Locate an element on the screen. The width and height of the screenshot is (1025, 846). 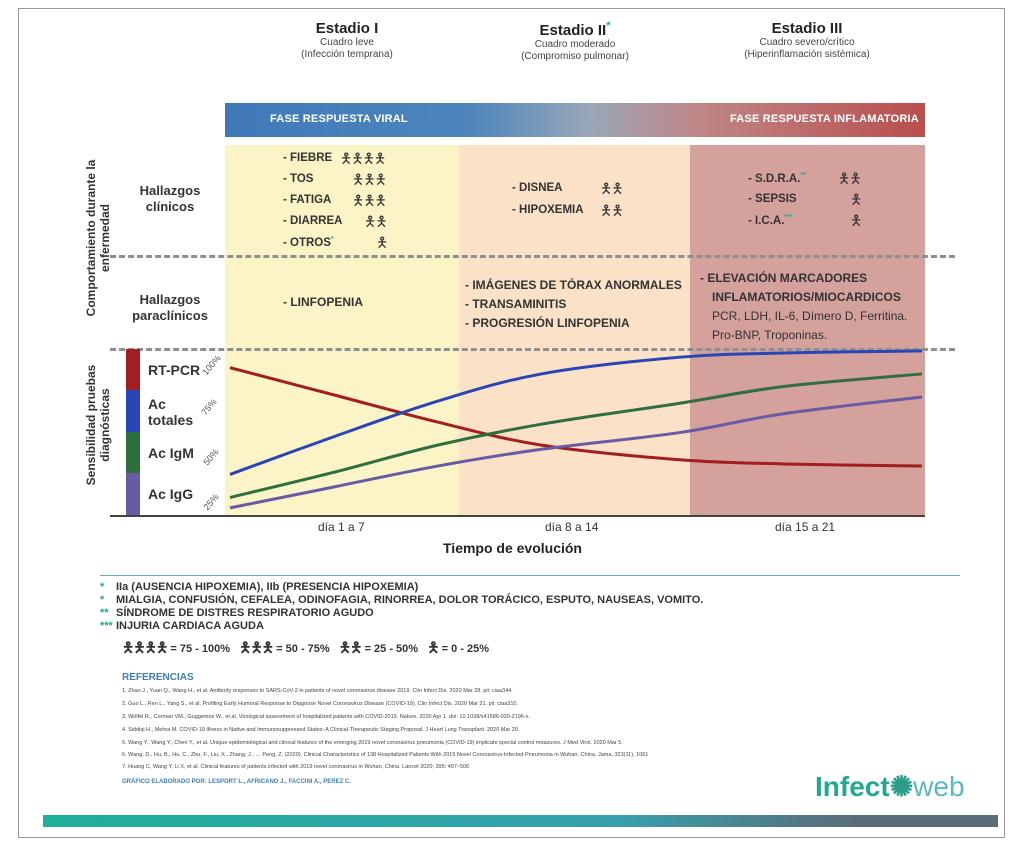
paraclinical-item: - LINFOPENIA is located at coordinates (323, 302).